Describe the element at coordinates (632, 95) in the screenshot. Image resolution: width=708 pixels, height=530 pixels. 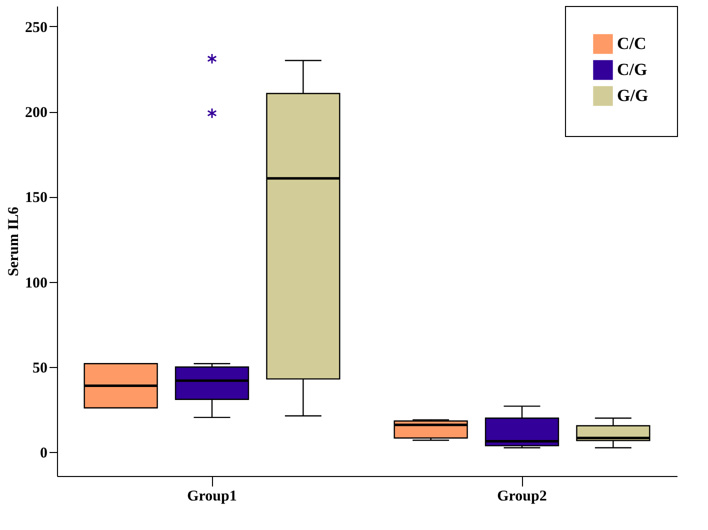
I see `legend-label: G/G` at that location.